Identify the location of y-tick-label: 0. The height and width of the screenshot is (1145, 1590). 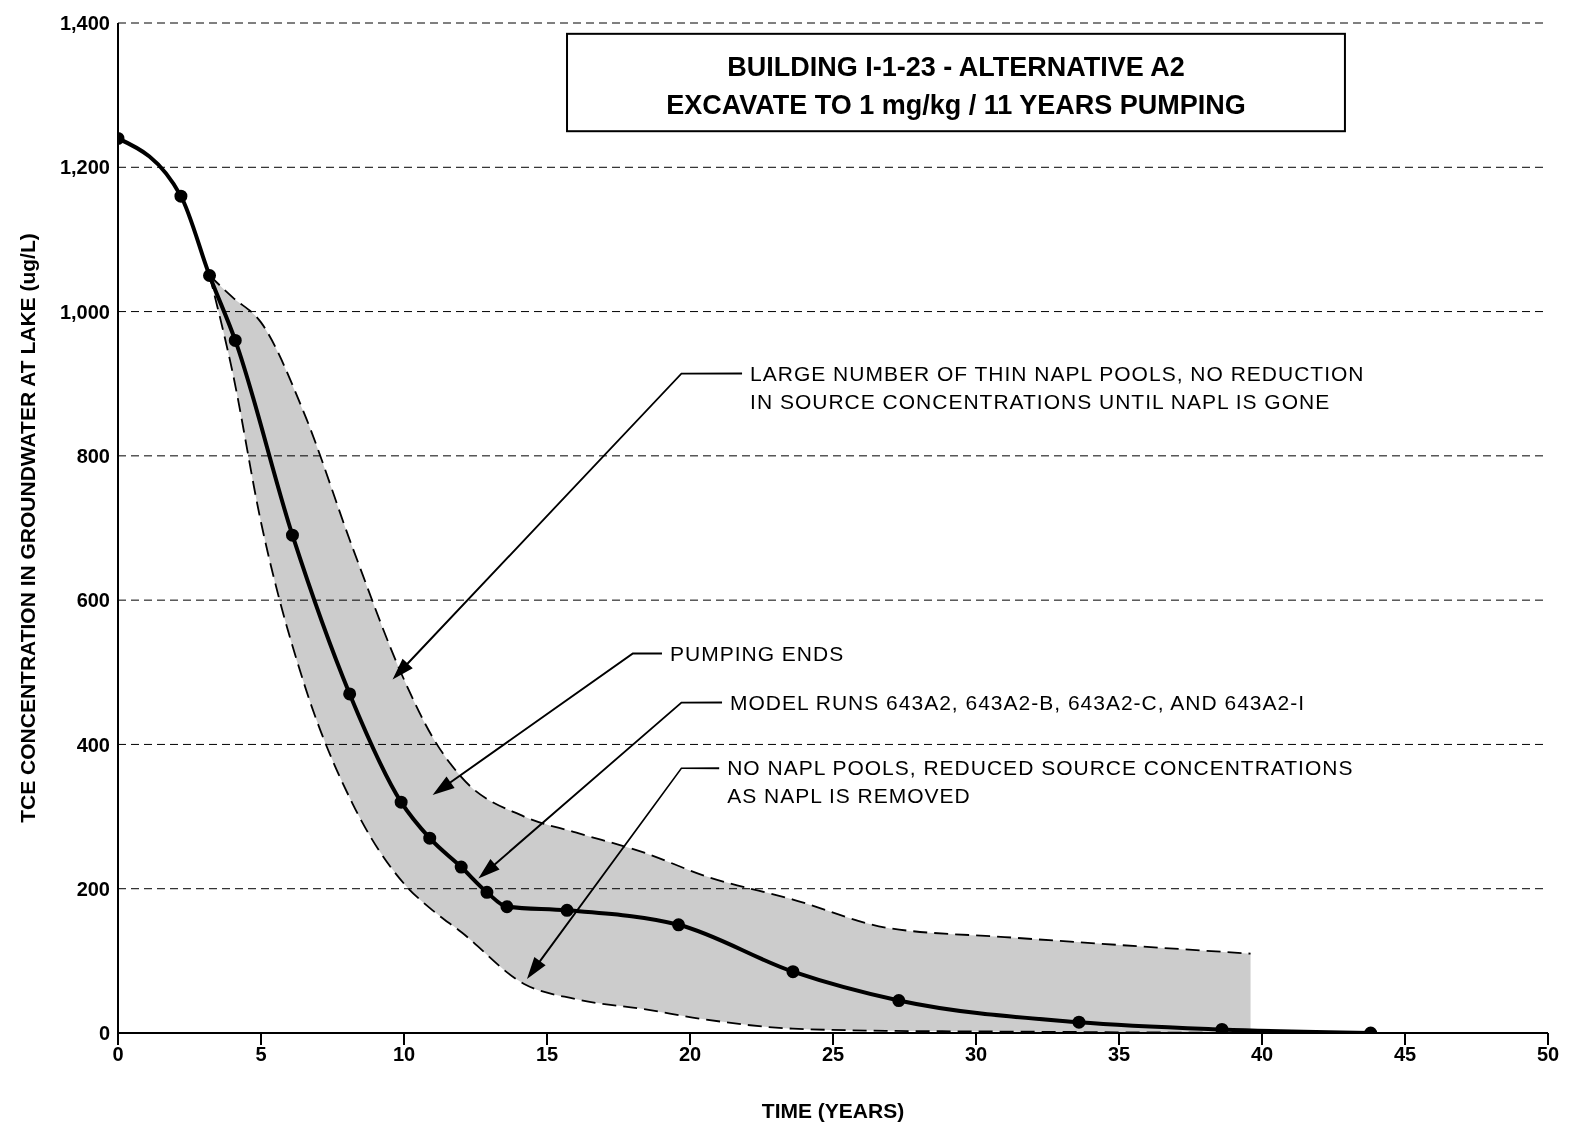
(104, 1033).